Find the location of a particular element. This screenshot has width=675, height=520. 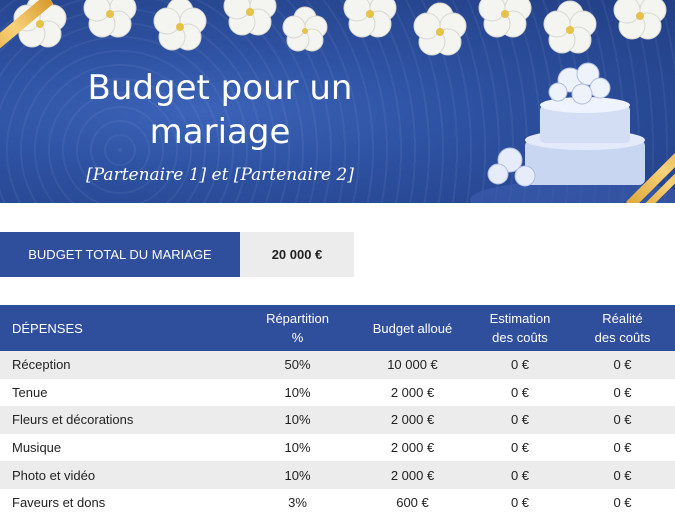

header-split-line2: % is located at coordinates (297, 337).